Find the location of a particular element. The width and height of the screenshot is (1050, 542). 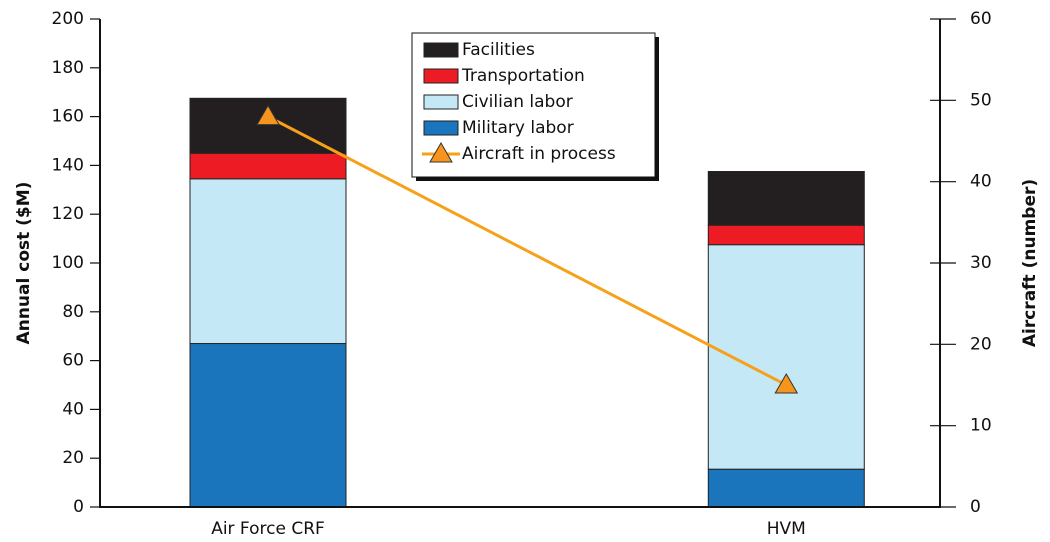

y2-tick-label: 50 is located at coordinates (981, 100).